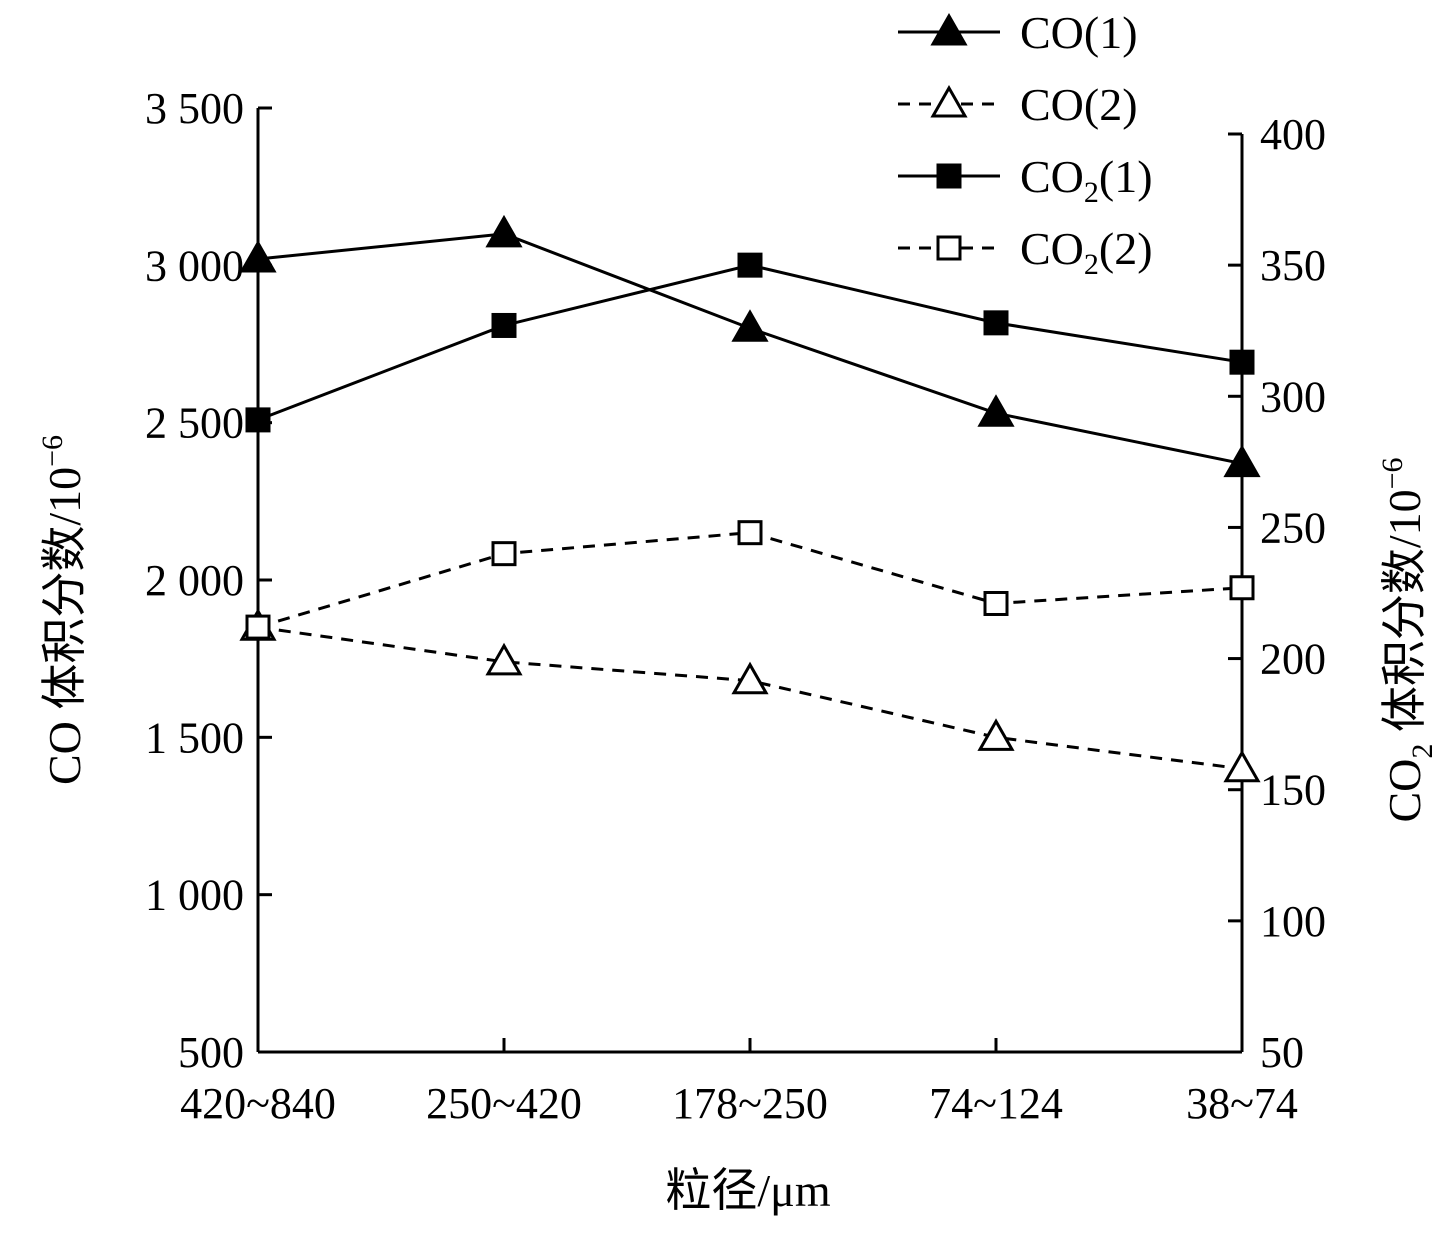 Image resolution: width=1449 pixels, height=1234 pixels. Describe the element at coordinates (1079, 104) in the screenshot. I see `legend-label: CO(2)` at that location.